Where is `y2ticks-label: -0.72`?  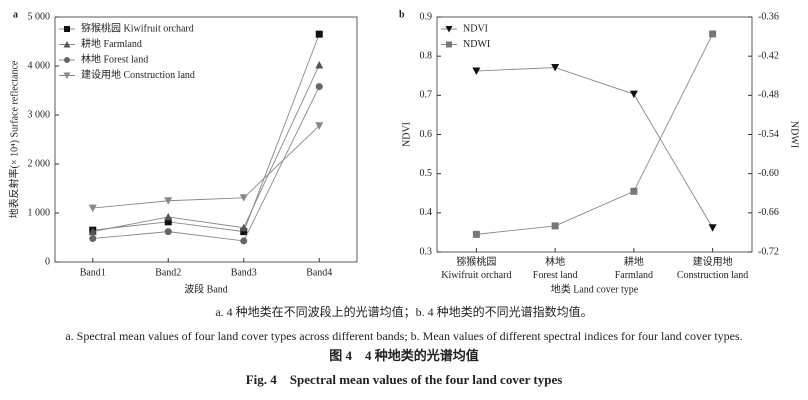 y2ticks-label: -0.72 is located at coordinates (768, 251).